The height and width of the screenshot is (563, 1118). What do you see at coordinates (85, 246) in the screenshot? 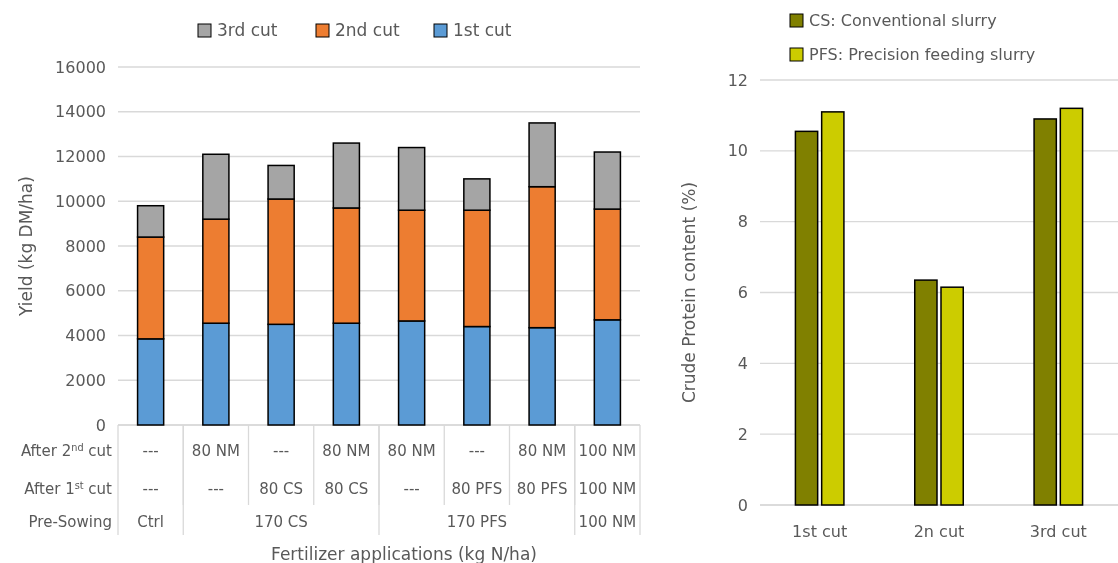
I see `y-tick-label: 8000` at bounding box center [85, 246].